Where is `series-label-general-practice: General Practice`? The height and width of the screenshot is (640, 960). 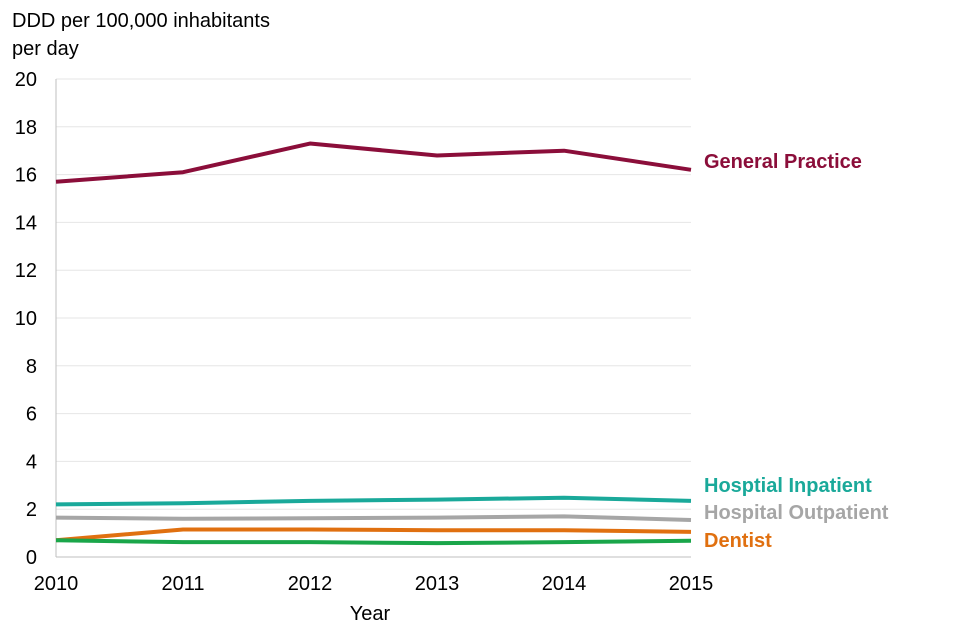
series-label-general-practice: General Practice is located at coordinates (783, 162).